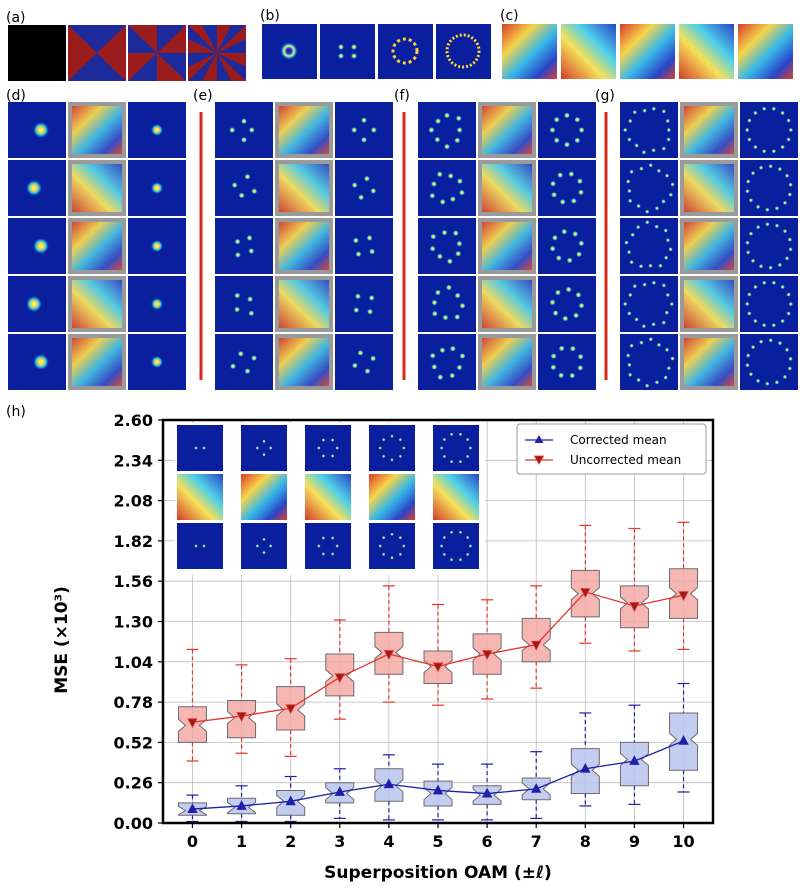  I want to click on uncorrected-box, so click(536, 640).